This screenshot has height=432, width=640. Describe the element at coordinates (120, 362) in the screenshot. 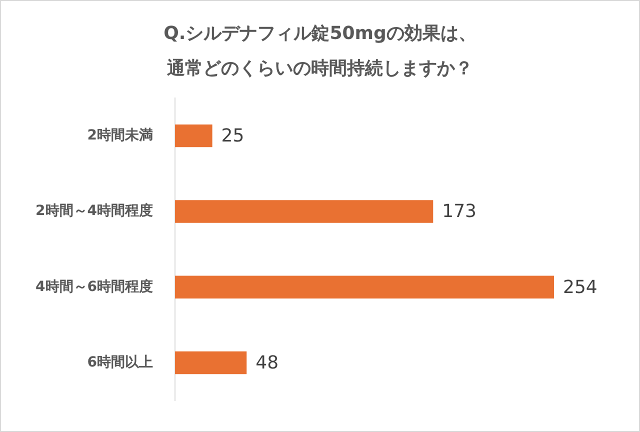

I see `y-tick-label: 6時間以上` at that location.